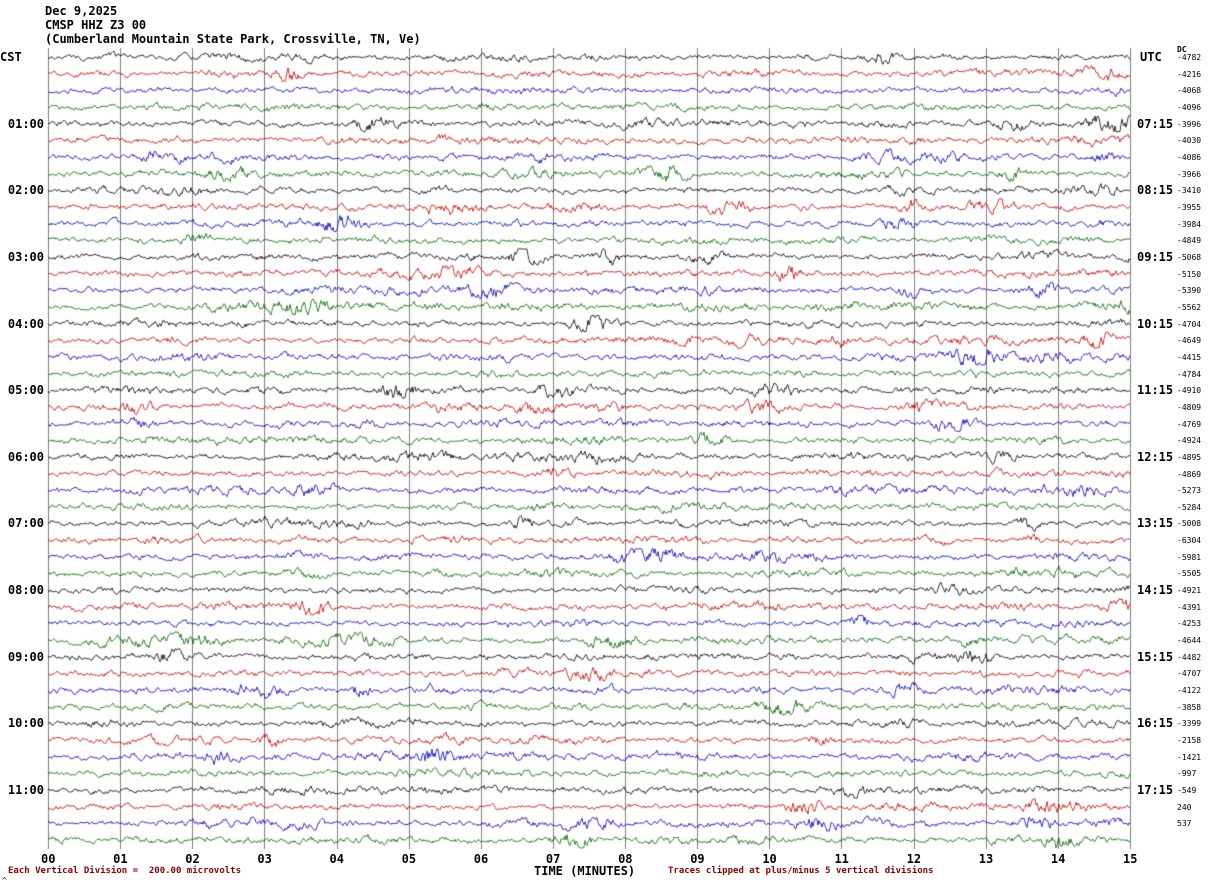  What do you see at coordinates (1189, 191) in the screenshot?
I see `dc-value: -3410` at bounding box center [1189, 191].